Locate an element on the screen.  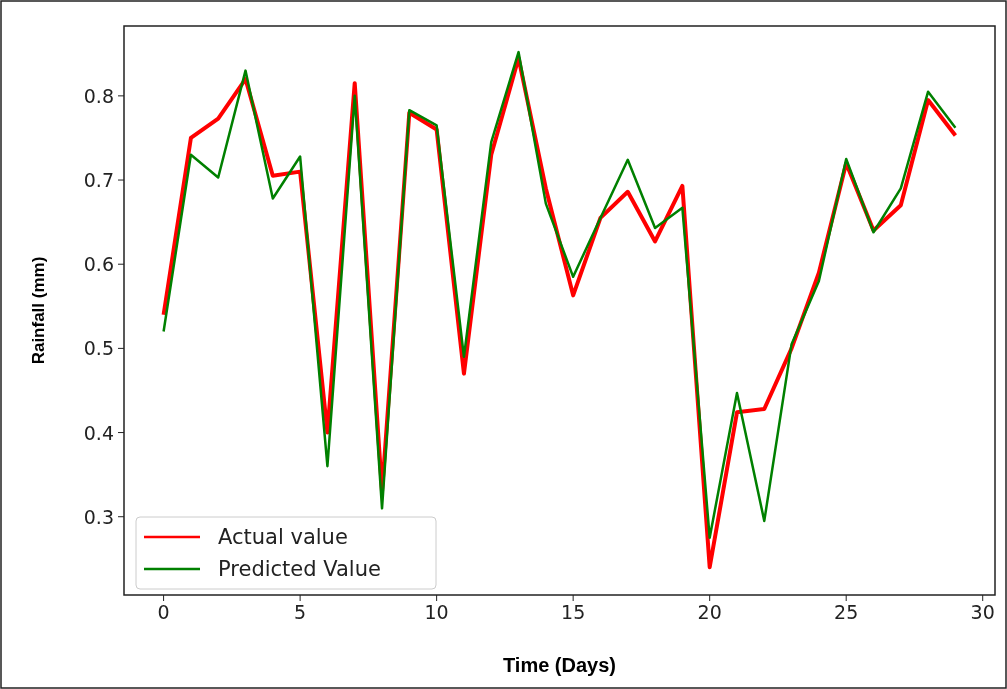
y-tick-label: 0.3 is located at coordinates (98, 516).